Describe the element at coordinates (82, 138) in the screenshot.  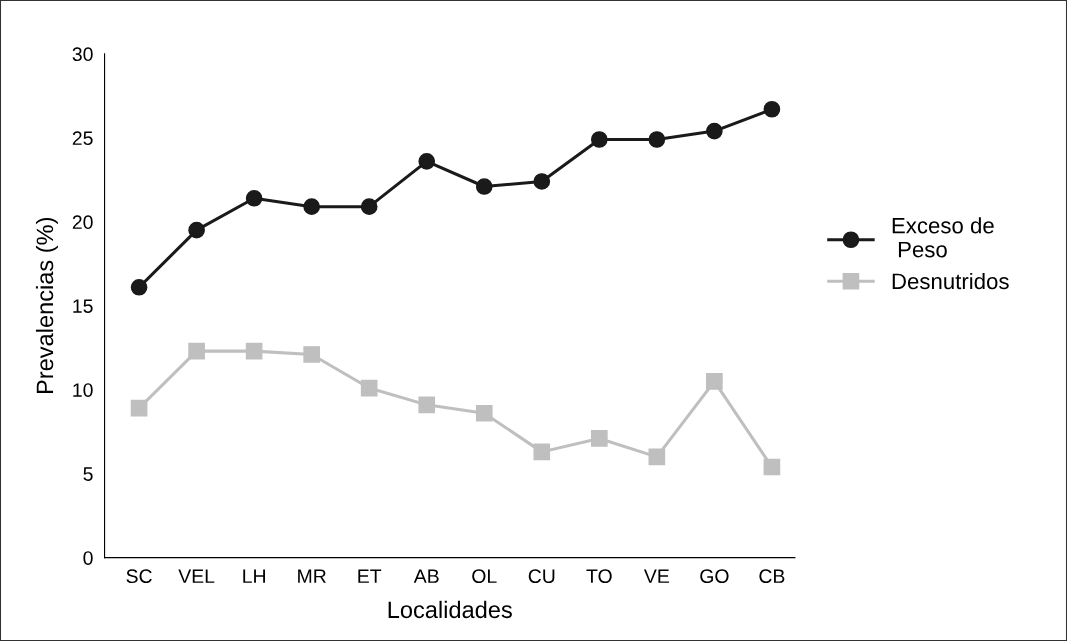
I see `y-tick-label: 25` at that location.